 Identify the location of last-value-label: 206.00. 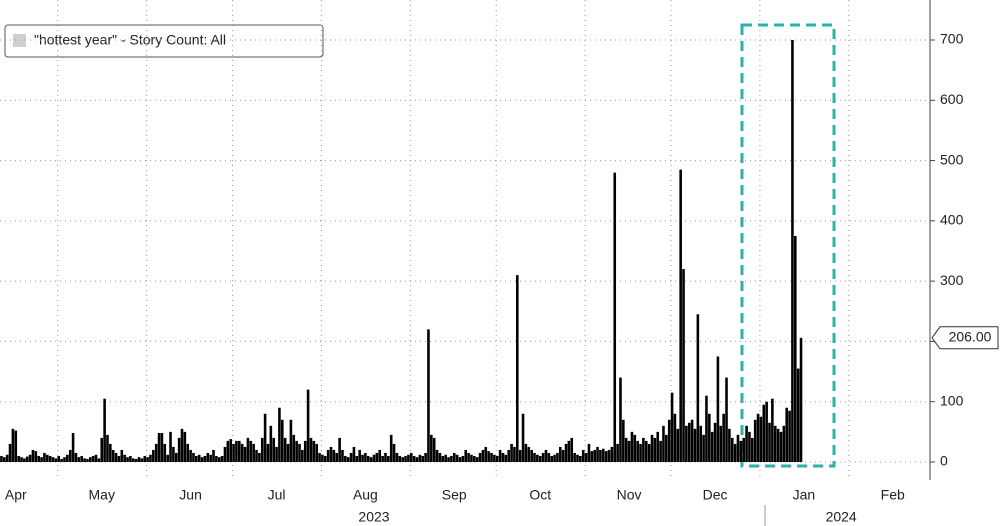
(970, 337).